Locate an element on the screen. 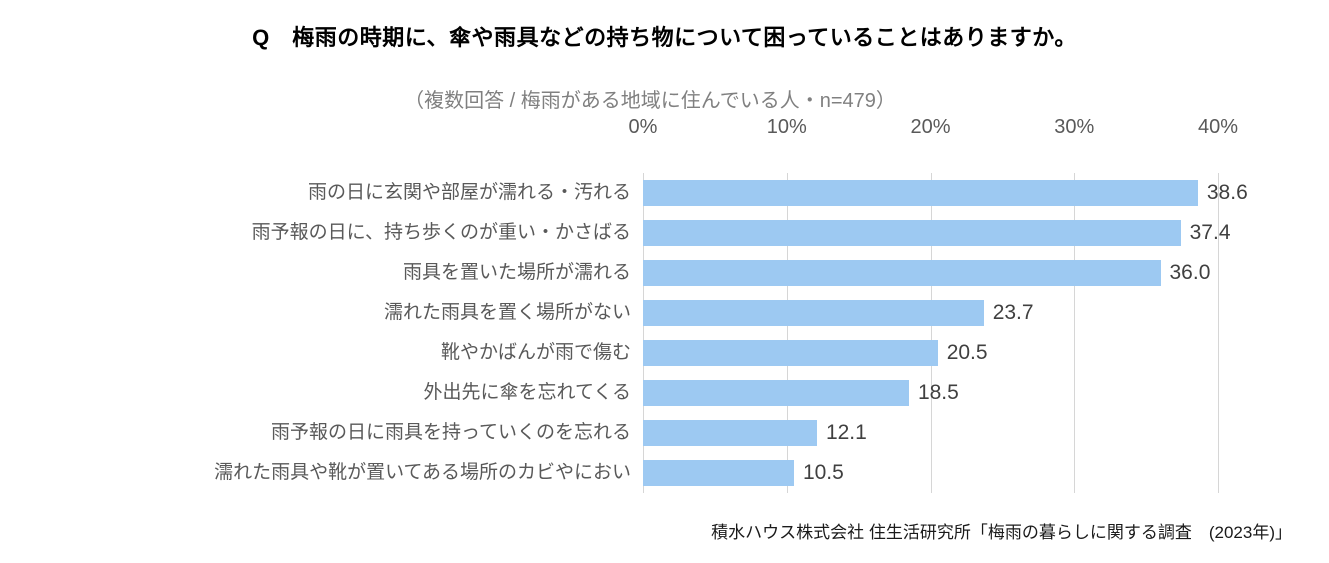  x-tick: 20% is located at coordinates (930, 127).